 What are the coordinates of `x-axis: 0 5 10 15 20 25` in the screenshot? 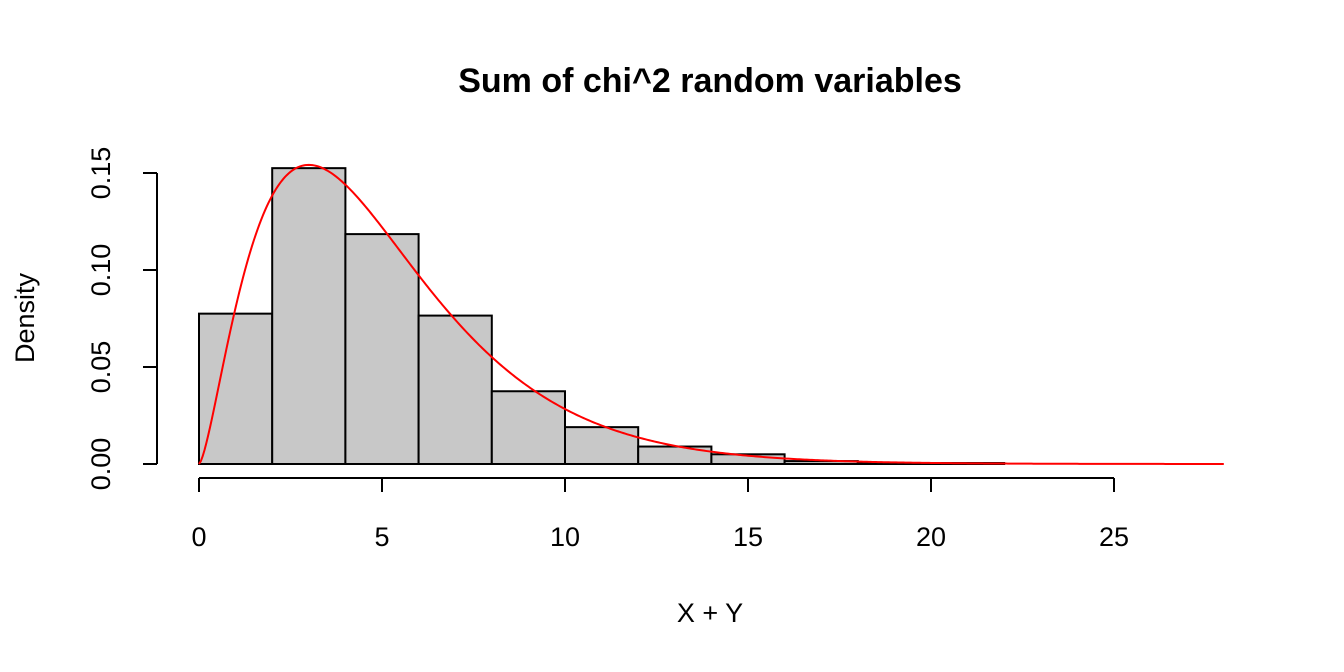 It's located at (660, 514).